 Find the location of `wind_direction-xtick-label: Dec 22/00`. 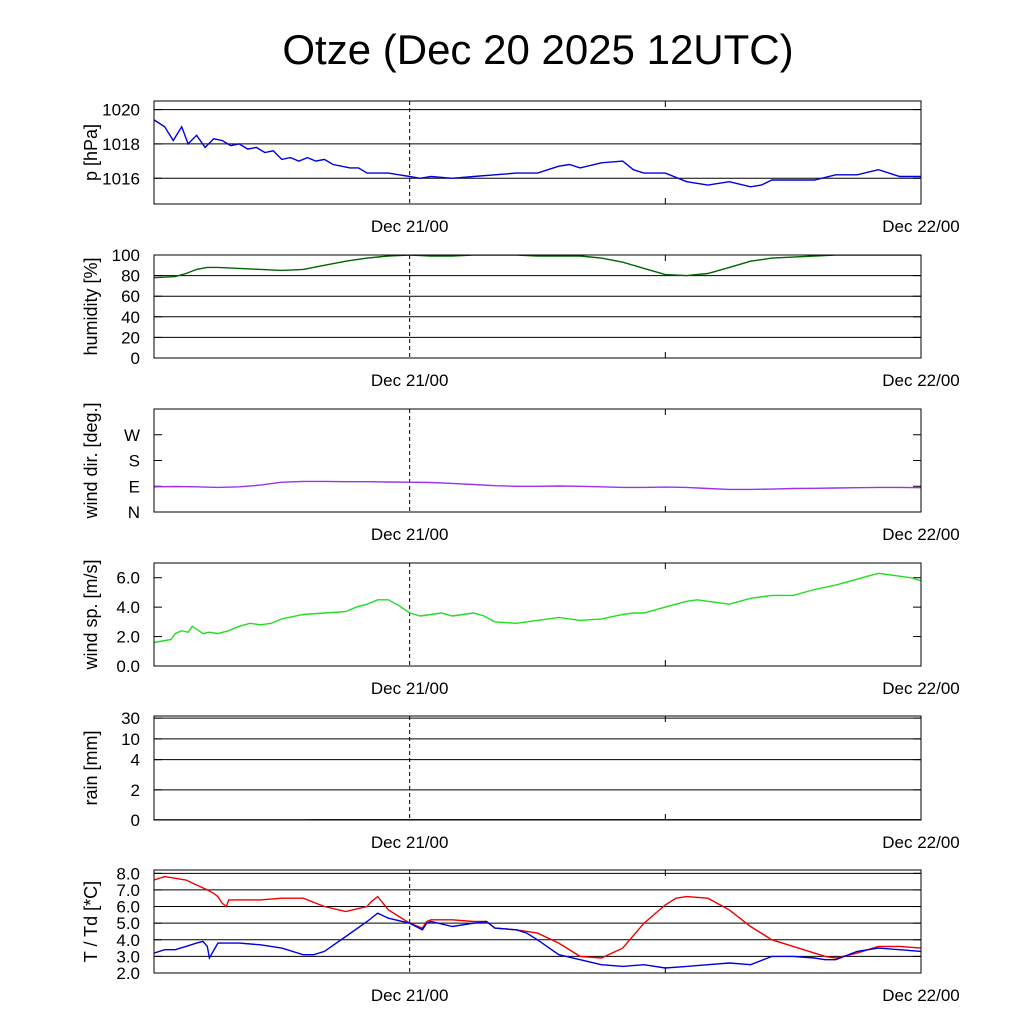

wind_direction-xtick-label: Dec 22/00 is located at coordinates (921, 534).